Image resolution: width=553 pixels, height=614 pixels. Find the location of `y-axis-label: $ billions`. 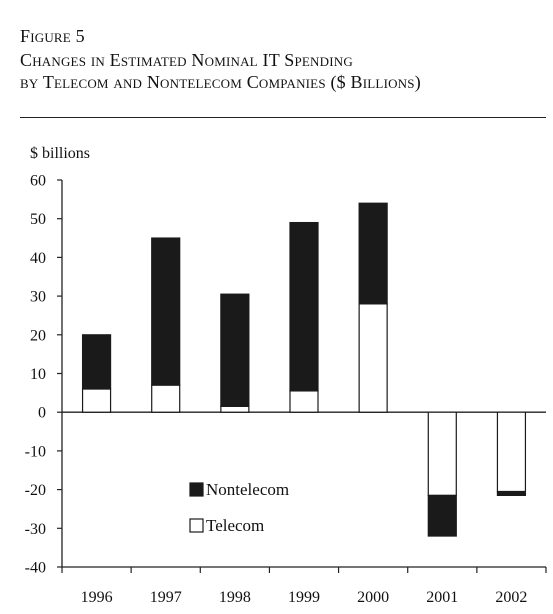

y-axis-label: $ billions is located at coordinates (60, 153).